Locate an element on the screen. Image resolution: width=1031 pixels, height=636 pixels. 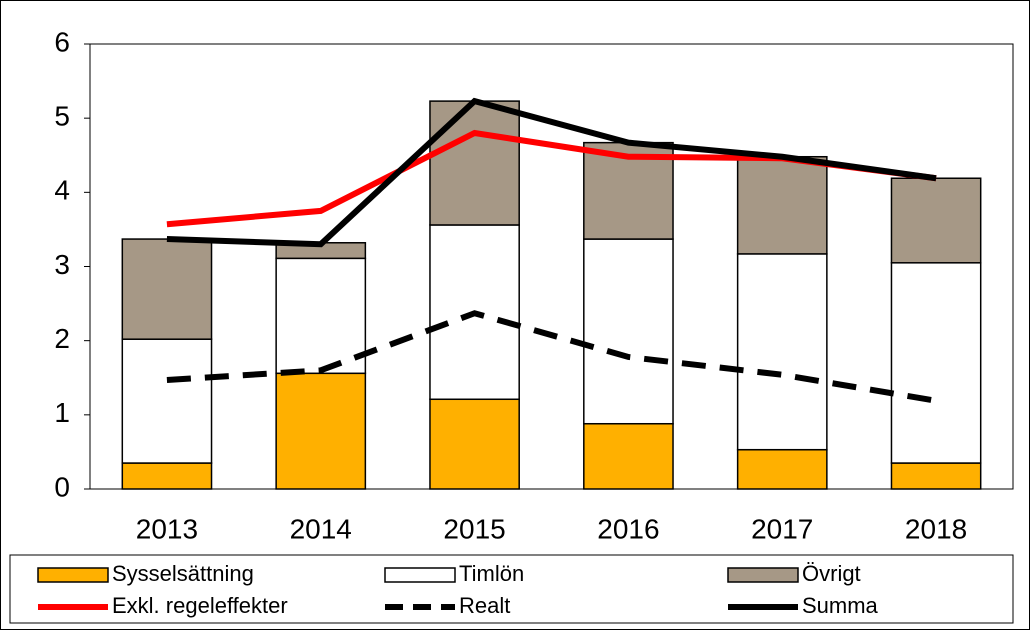
legend-label: Sysselsättning is located at coordinates (183, 573).